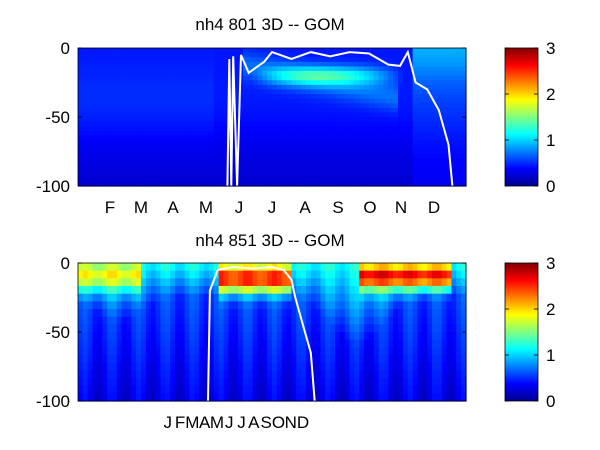 The width and height of the screenshot is (600, 450). Describe the element at coordinates (369, 207) in the screenshot. I see `x-tick-label: O` at that location.